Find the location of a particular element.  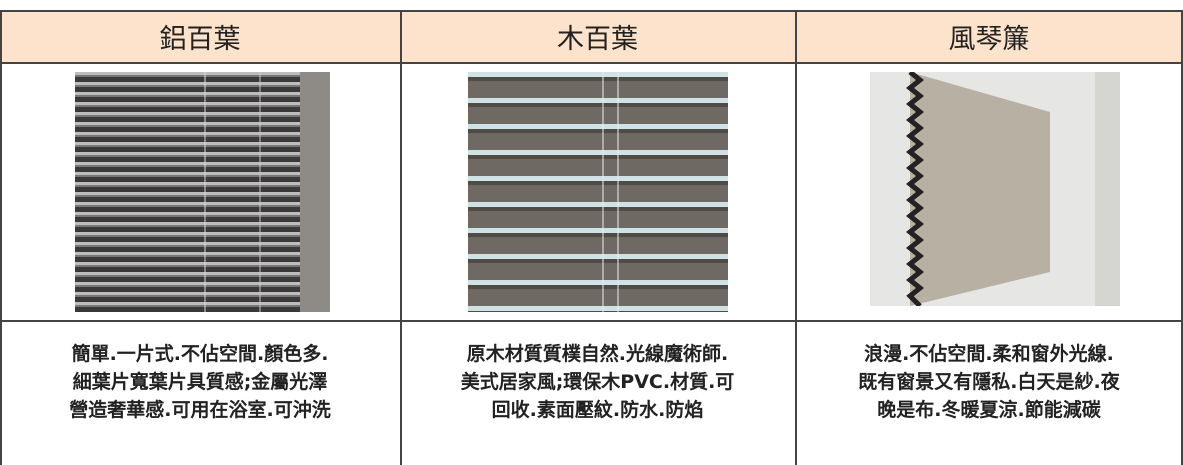

description-line: 晚是布.冬暖夏涼.節能減碳 is located at coordinates (989, 410).